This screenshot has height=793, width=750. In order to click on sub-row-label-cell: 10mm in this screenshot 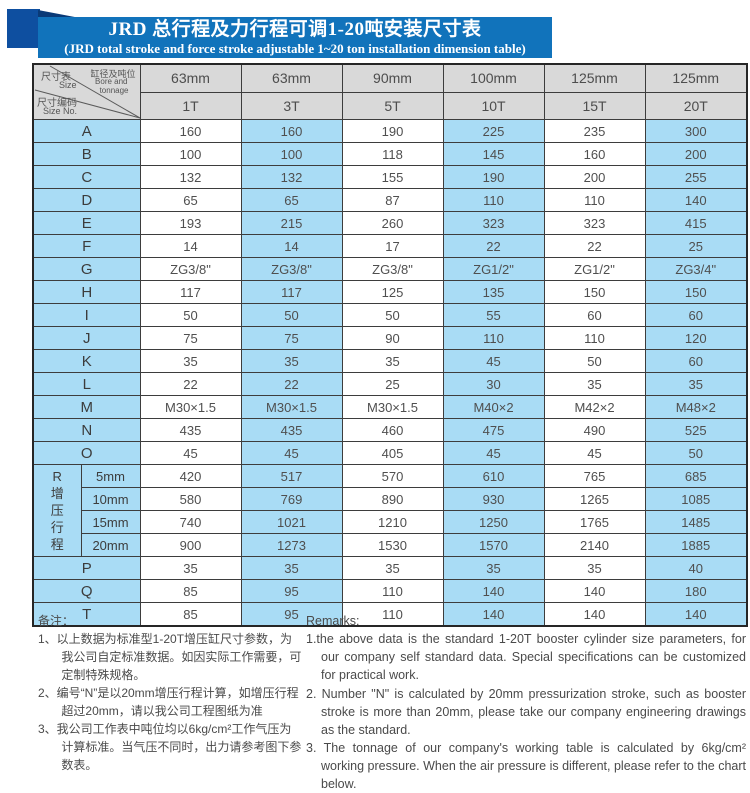, I will do `click(110, 499)`.